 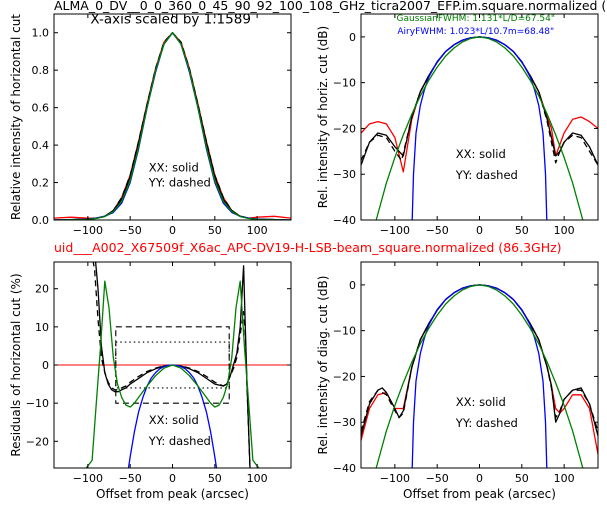 I want to click on horizontal-cut-db-plot-layer, so click(x=479, y=128).